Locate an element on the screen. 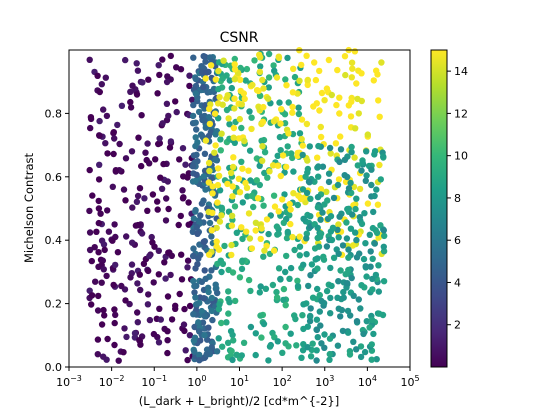 Image resolution: width=549 pixels, height=412 pixels. colorbar-tick-label: 4 is located at coordinates (457, 282).